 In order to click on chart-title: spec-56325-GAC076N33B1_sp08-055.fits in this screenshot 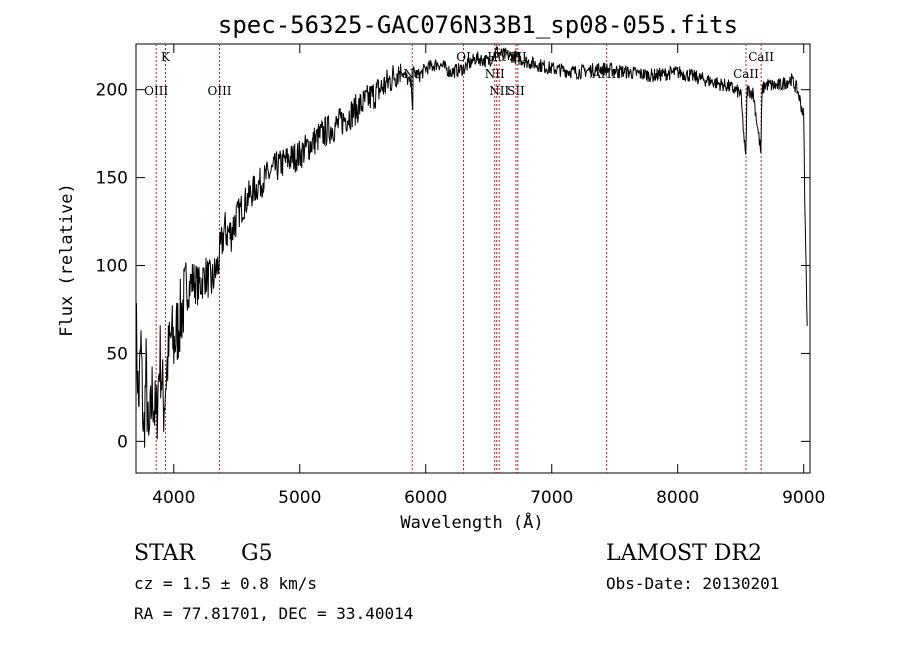, I will do `click(478, 25)`.